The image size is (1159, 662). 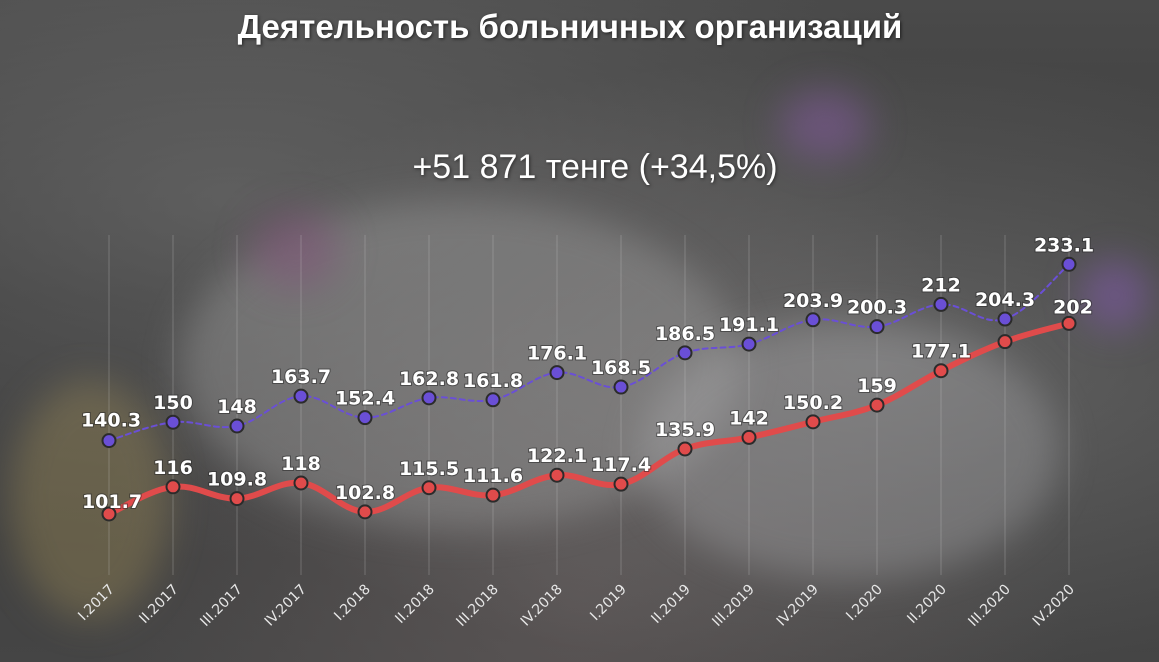 I want to click on upper-series-data-label: 161.8, so click(x=493, y=381).